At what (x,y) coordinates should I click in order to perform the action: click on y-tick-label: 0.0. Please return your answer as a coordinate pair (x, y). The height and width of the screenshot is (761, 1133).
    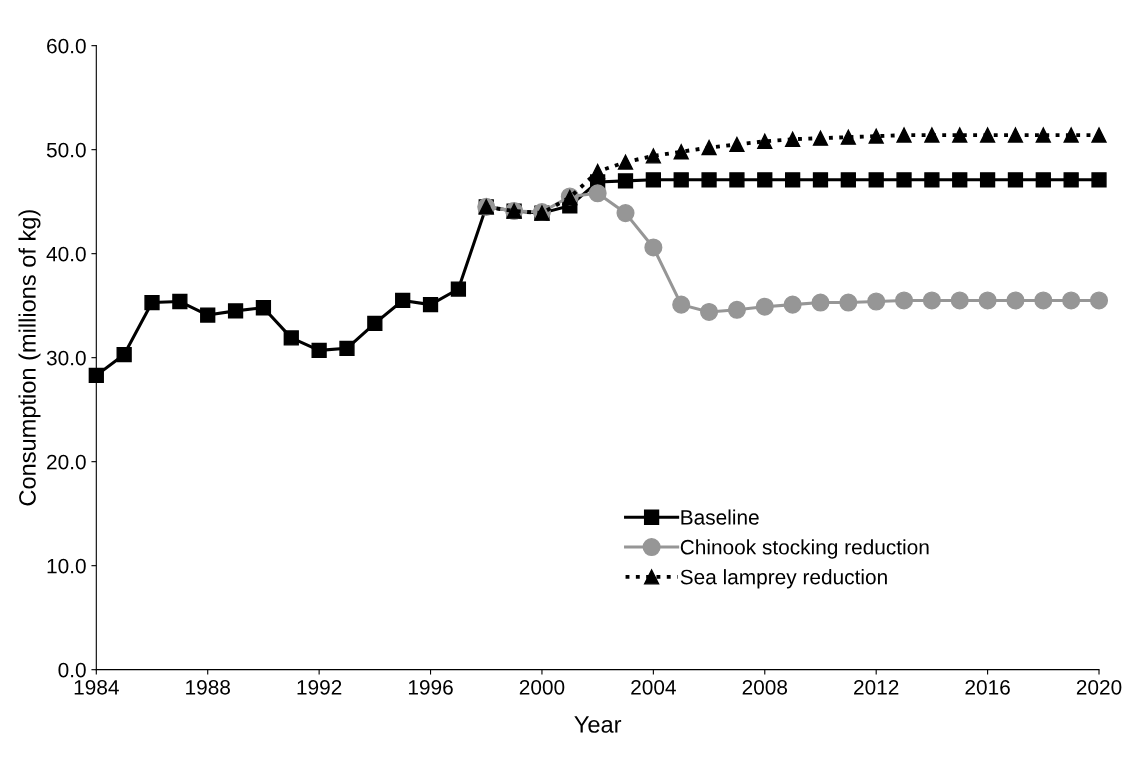
    Looking at the image, I should click on (72, 670).